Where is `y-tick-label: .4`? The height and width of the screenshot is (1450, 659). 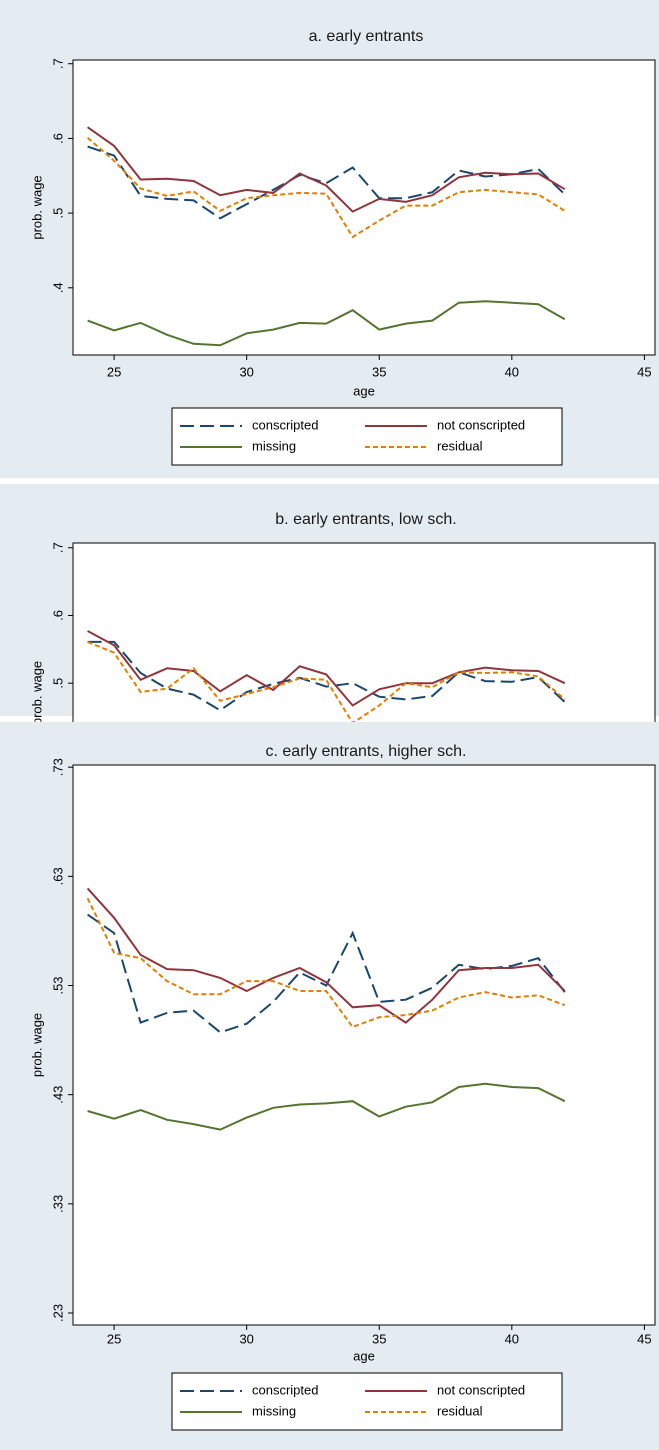 y-tick-label: .4 is located at coordinates (57, 287).